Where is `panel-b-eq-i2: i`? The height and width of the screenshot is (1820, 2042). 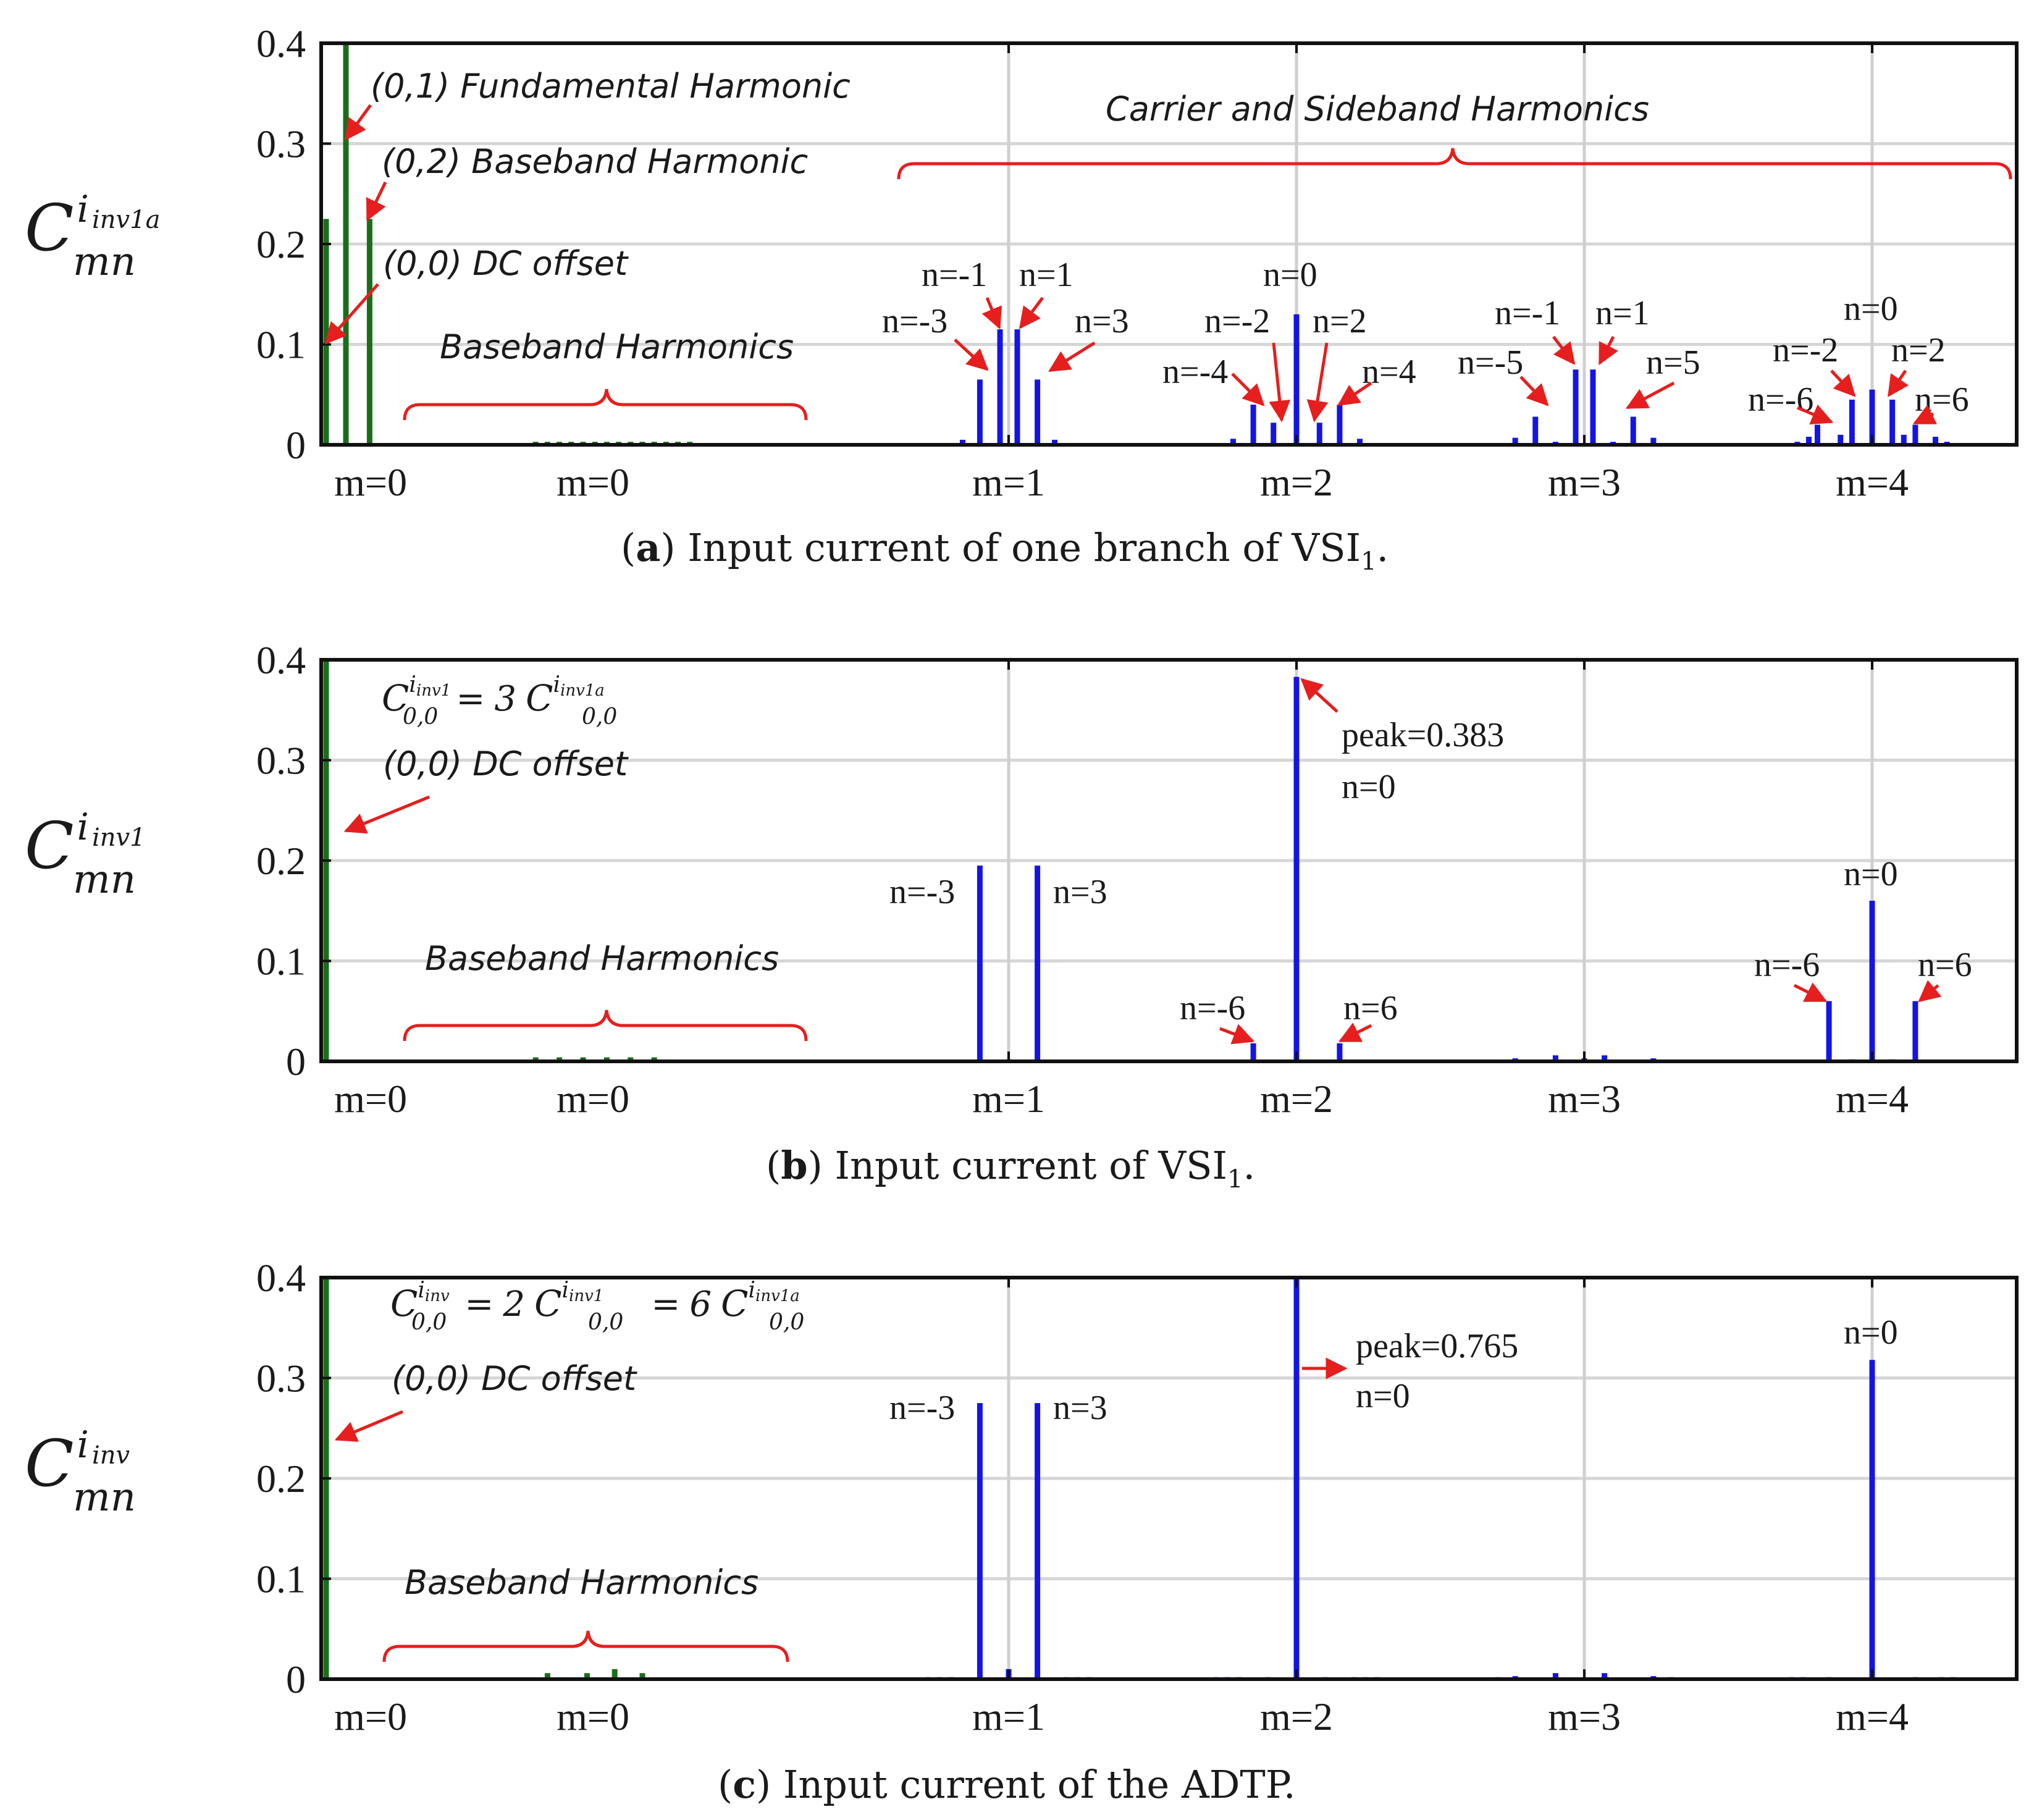 panel-b-eq-i2: i is located at coordinates (557, 684).